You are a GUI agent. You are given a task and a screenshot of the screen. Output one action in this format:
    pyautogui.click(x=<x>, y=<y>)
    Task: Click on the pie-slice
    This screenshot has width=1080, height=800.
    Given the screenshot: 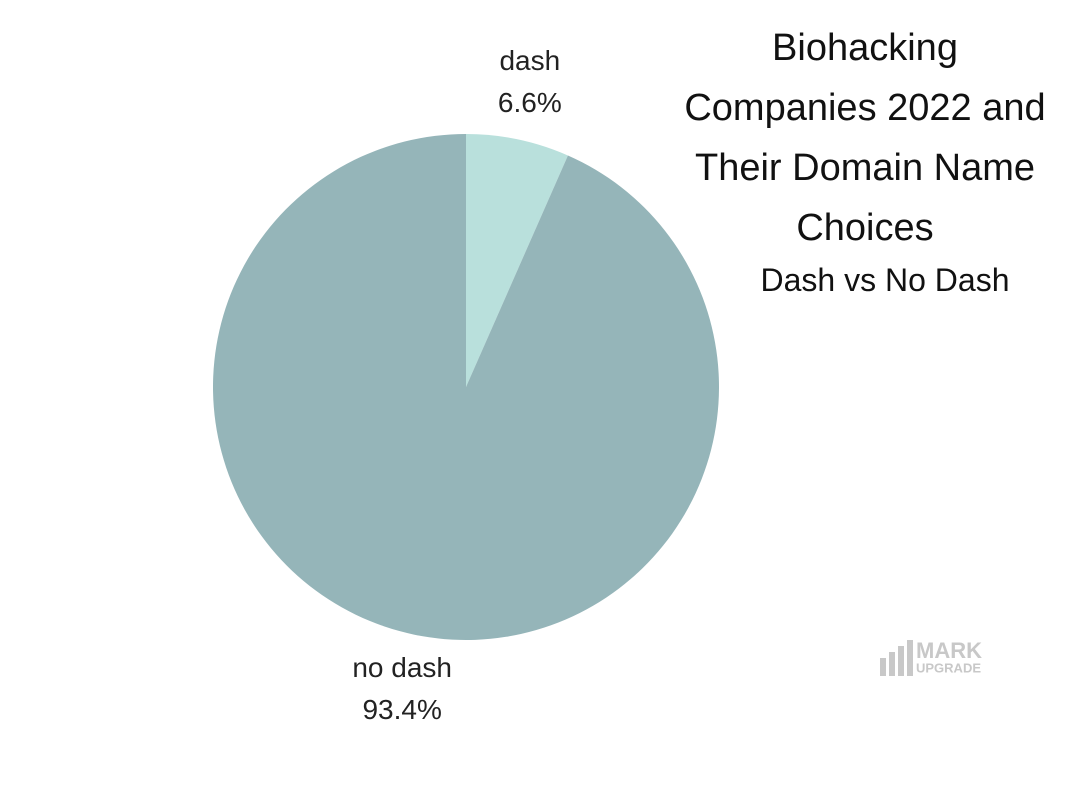 What is the action you would take?
    pyautogui.click(x=517, y=260)
    